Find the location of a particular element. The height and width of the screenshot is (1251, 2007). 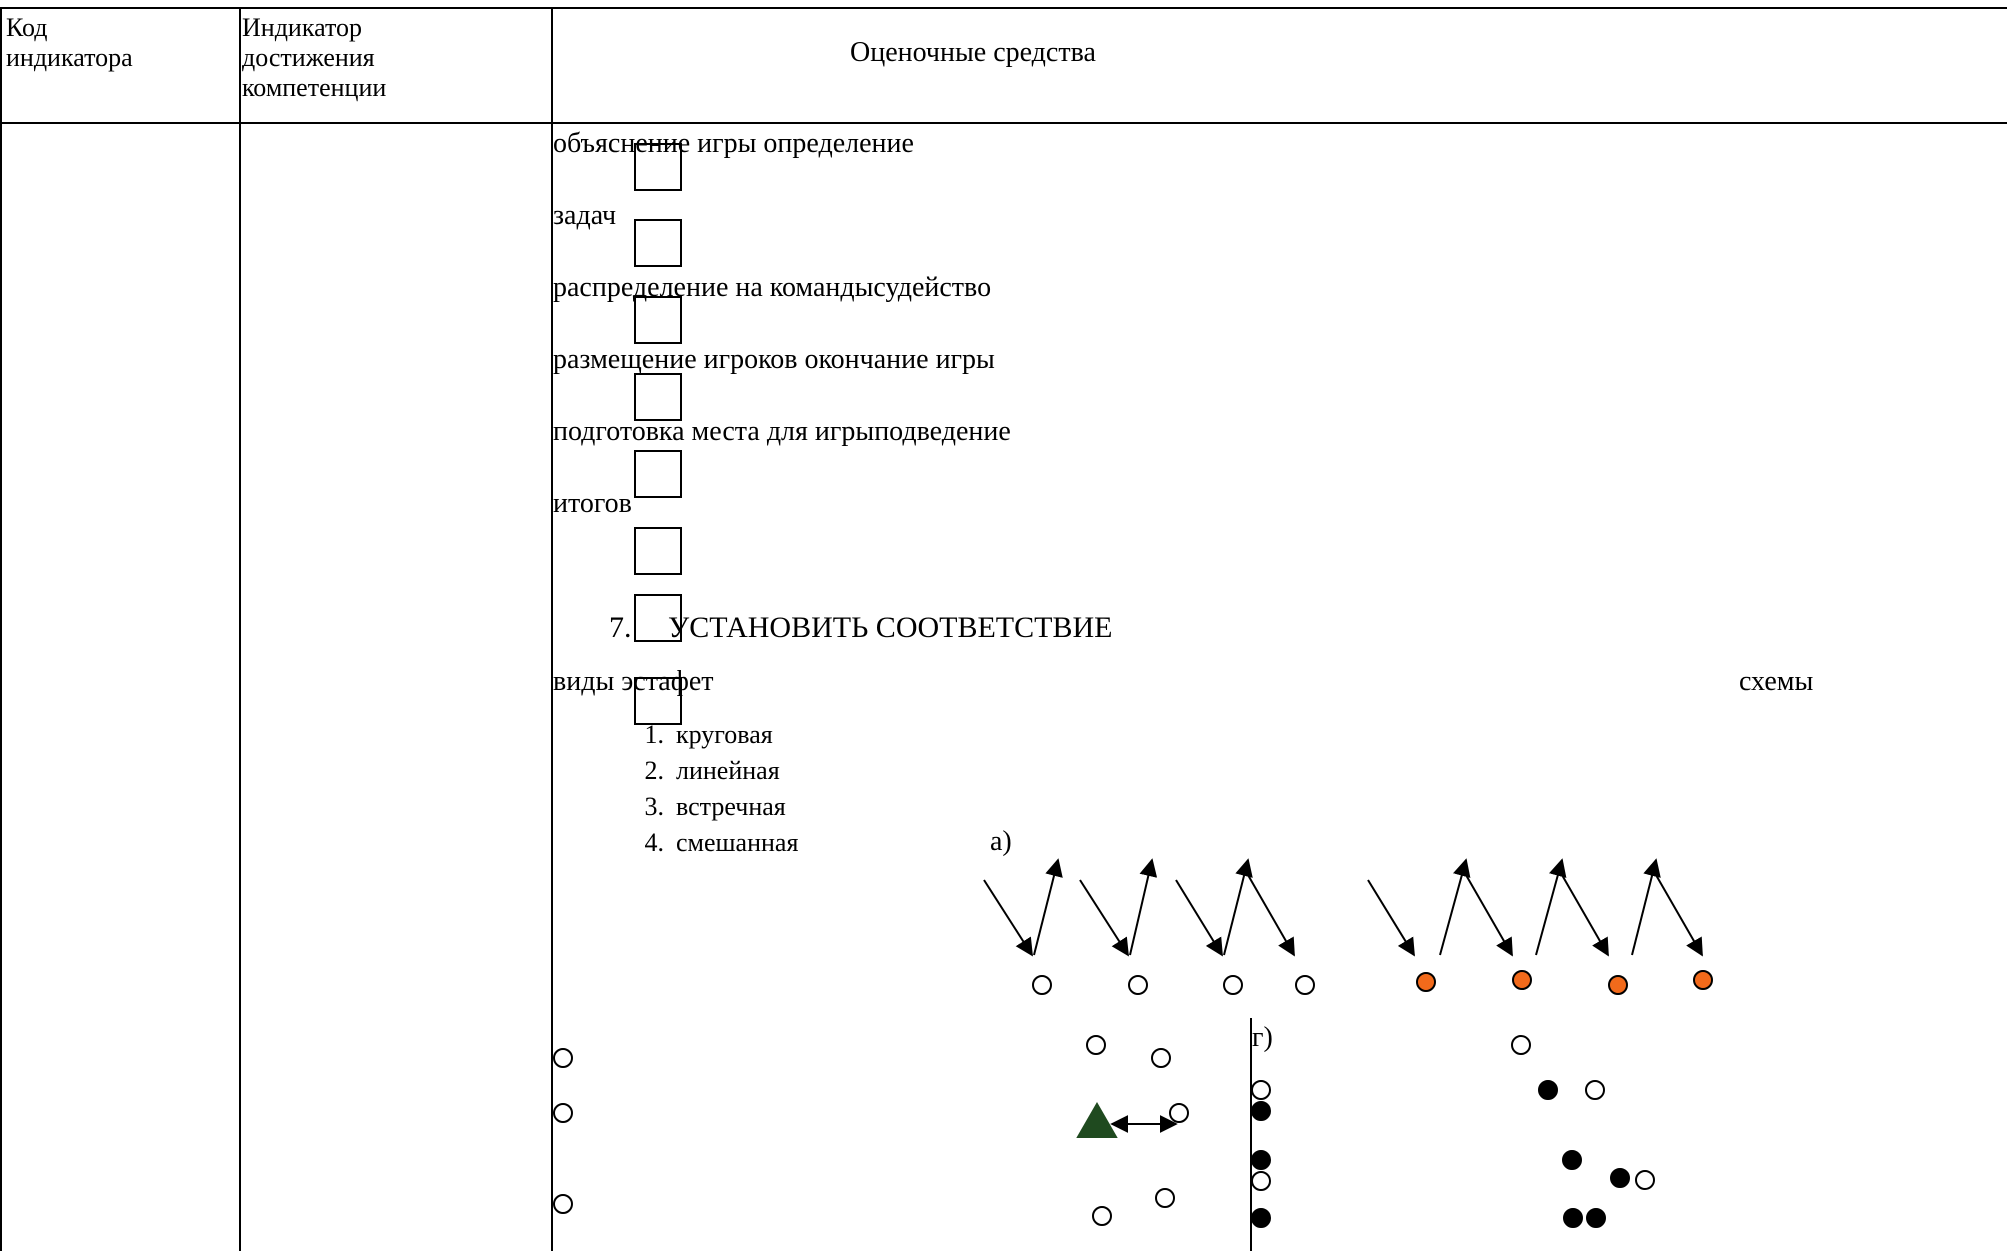

list-item-label: смешанная is located at coordinates (737, 842).